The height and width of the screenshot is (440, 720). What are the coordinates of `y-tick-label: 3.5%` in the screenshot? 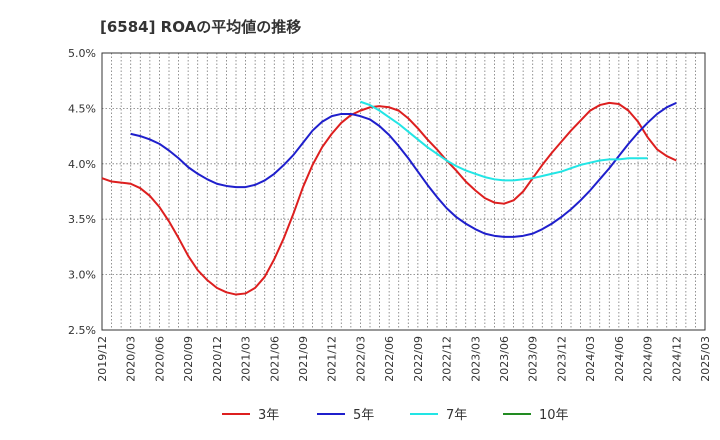 It's located at (82, 219).